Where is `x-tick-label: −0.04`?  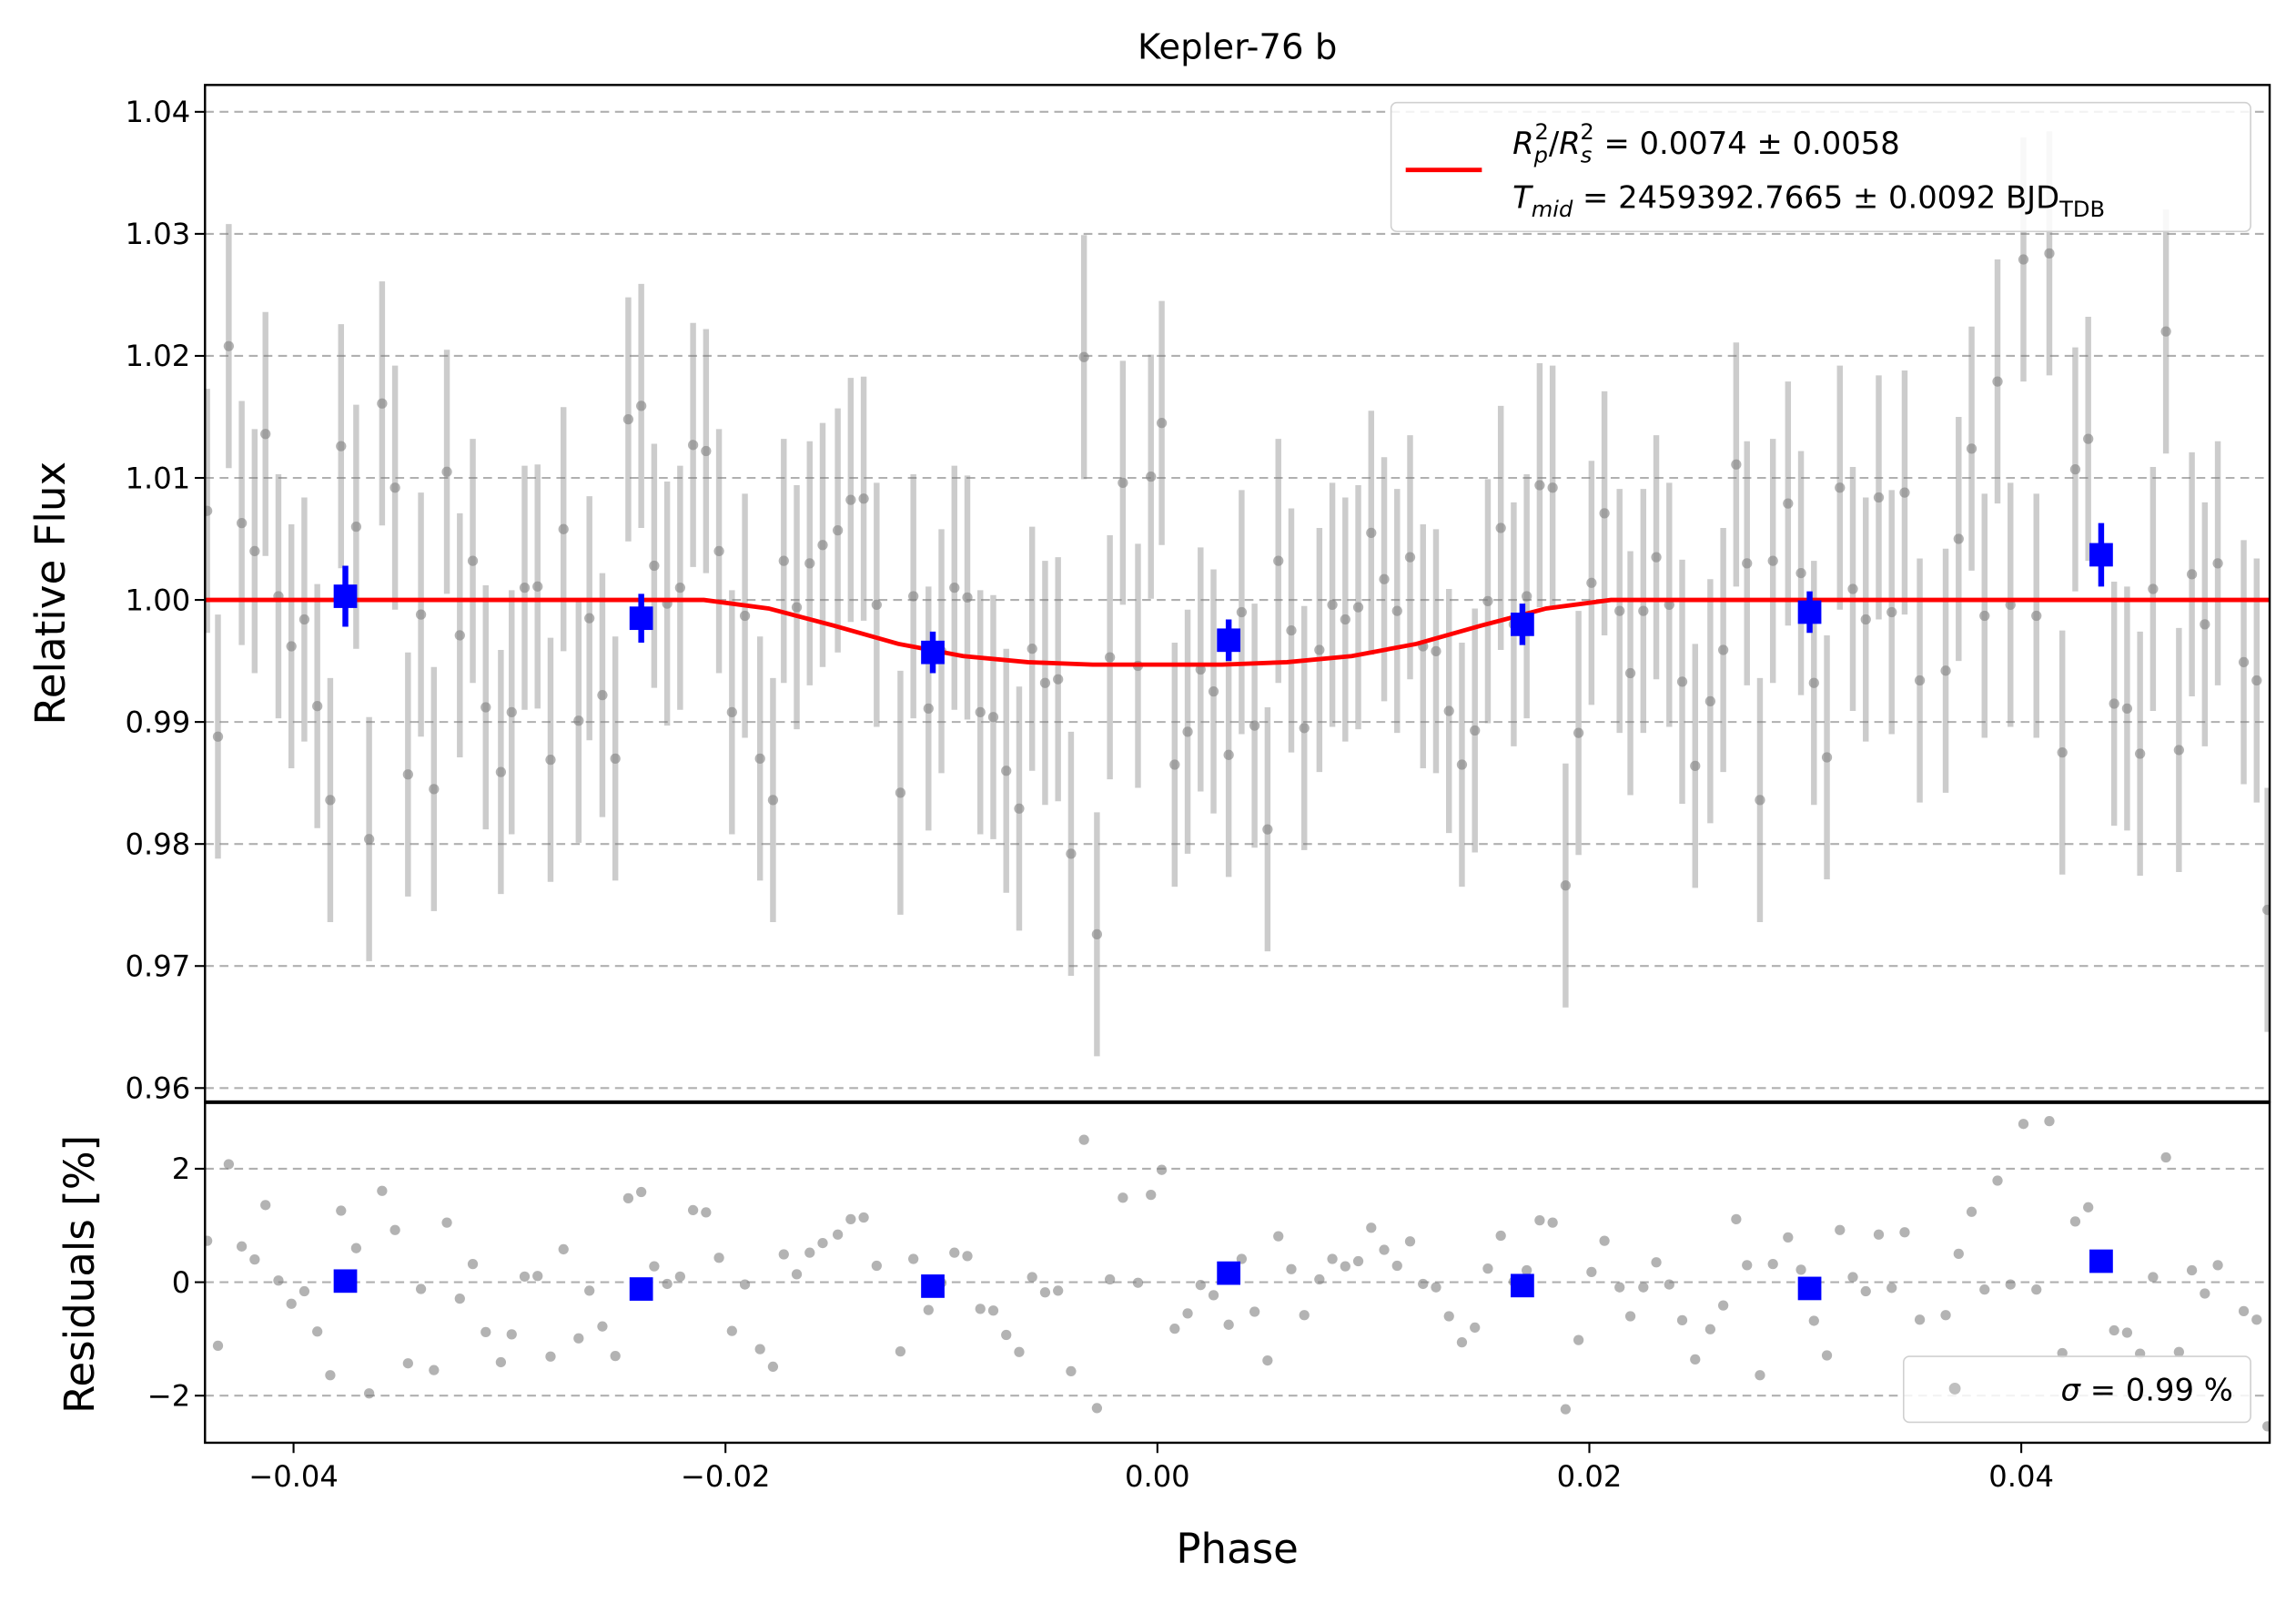 x-tick-label: −0.04 is located at coordinates (293, 1476).